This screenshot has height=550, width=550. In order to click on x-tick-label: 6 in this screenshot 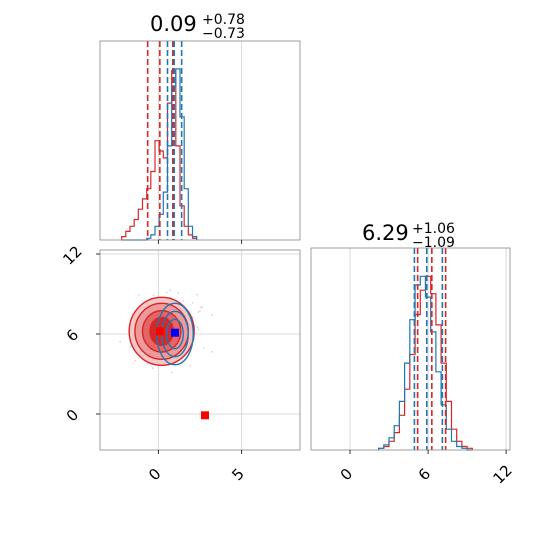, I will do `click(424, 474)`.